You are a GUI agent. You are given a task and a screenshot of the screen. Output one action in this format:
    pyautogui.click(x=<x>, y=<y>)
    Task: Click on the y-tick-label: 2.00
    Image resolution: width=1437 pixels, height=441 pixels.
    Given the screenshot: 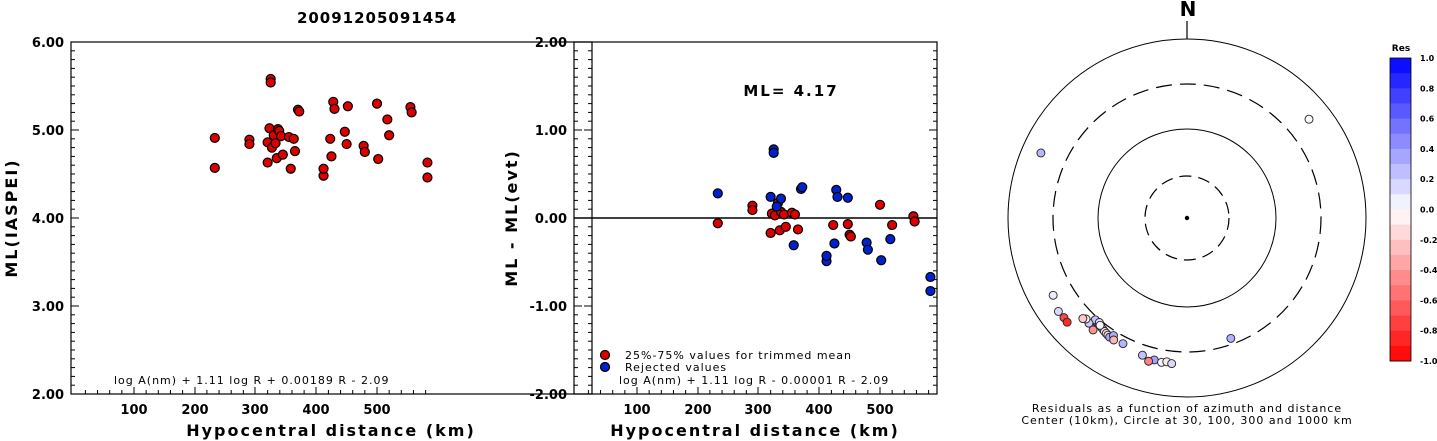 What is the action you would take?
    pyautogui.click(x=48, y=395)
    